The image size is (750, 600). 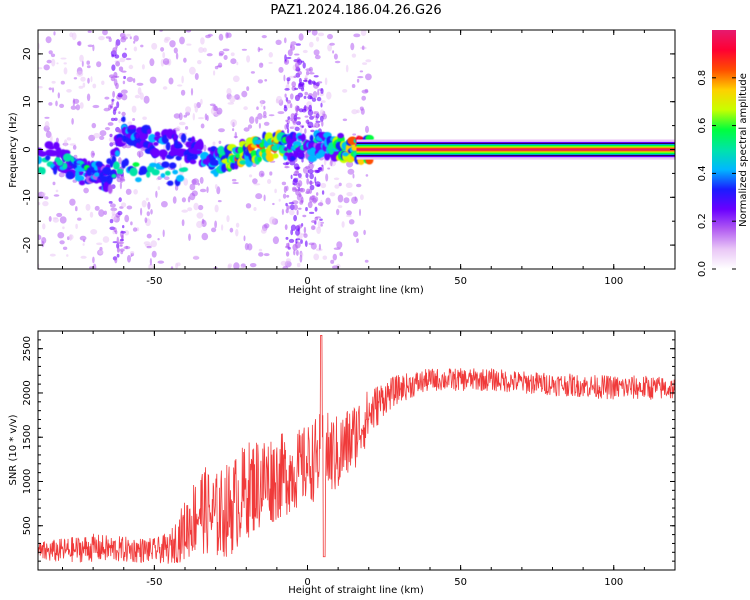 I want to click on colorbar-label: Normalized spectral amplitude, so click(x=743, y=150).